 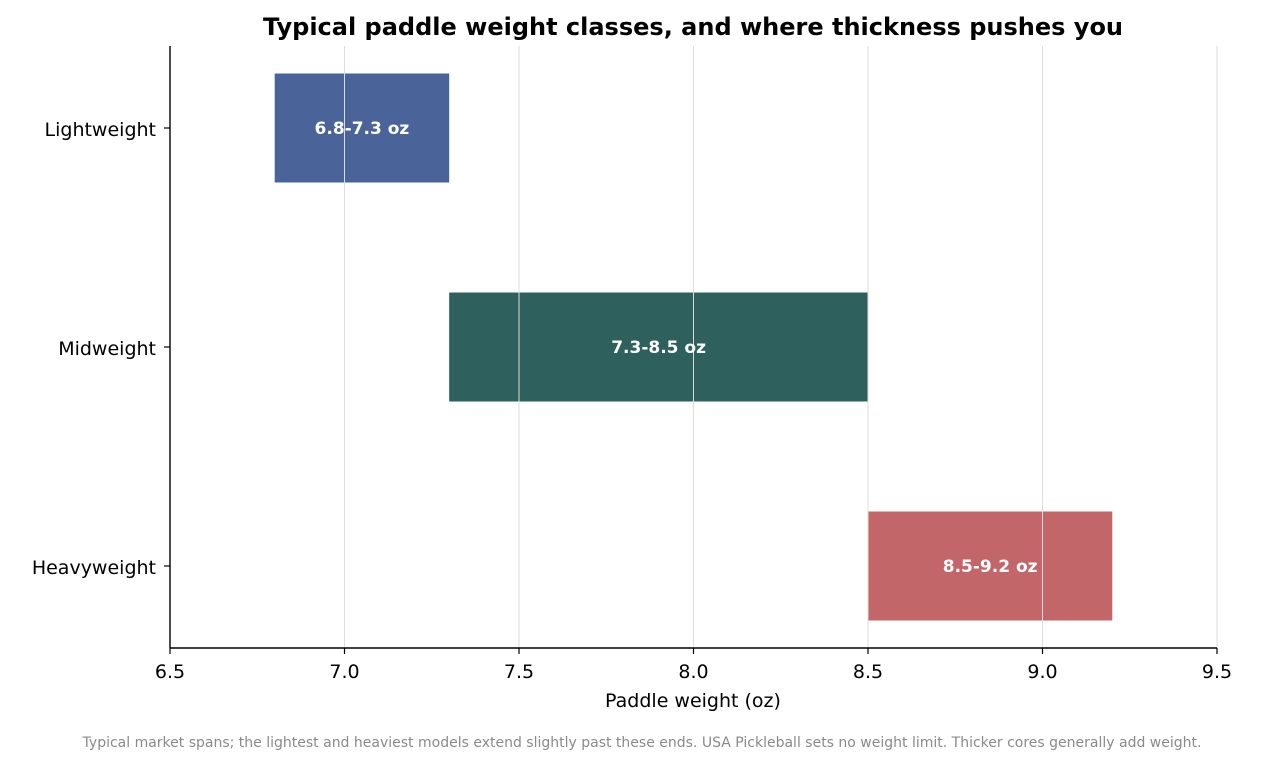 I want to click on x-axis-label: Paddle weight (oz), so click(x=693, y=701).